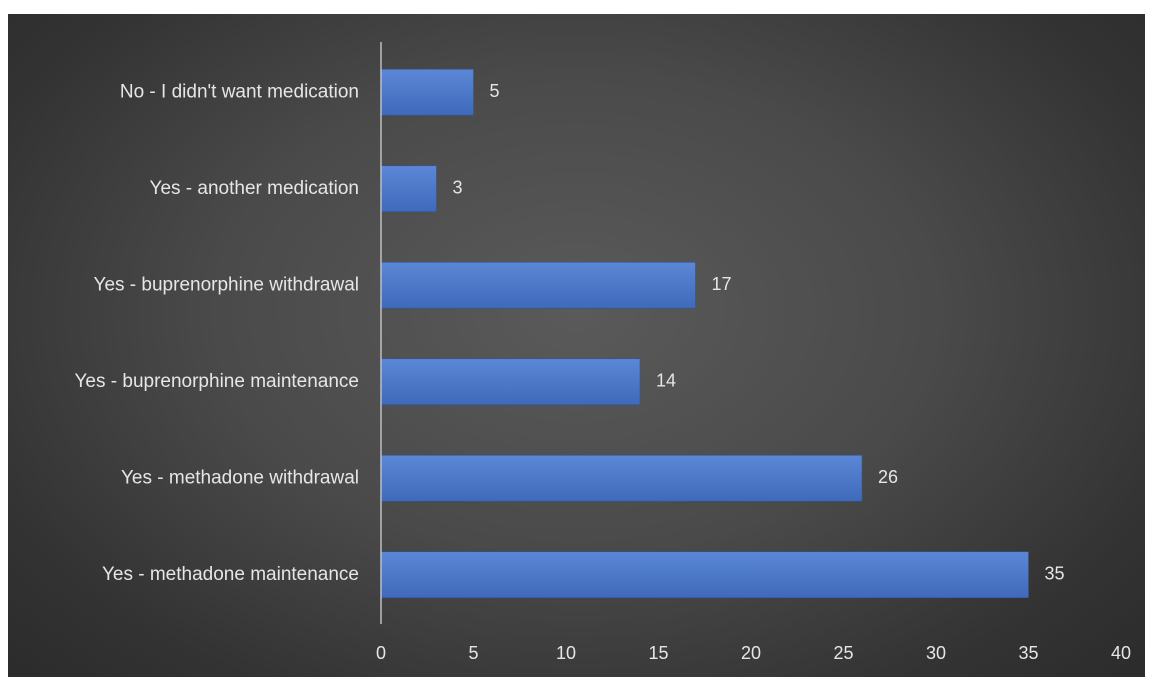 This screenshot has height=677, width=1149. I want to click on data-label: 26, so click(888, 477).